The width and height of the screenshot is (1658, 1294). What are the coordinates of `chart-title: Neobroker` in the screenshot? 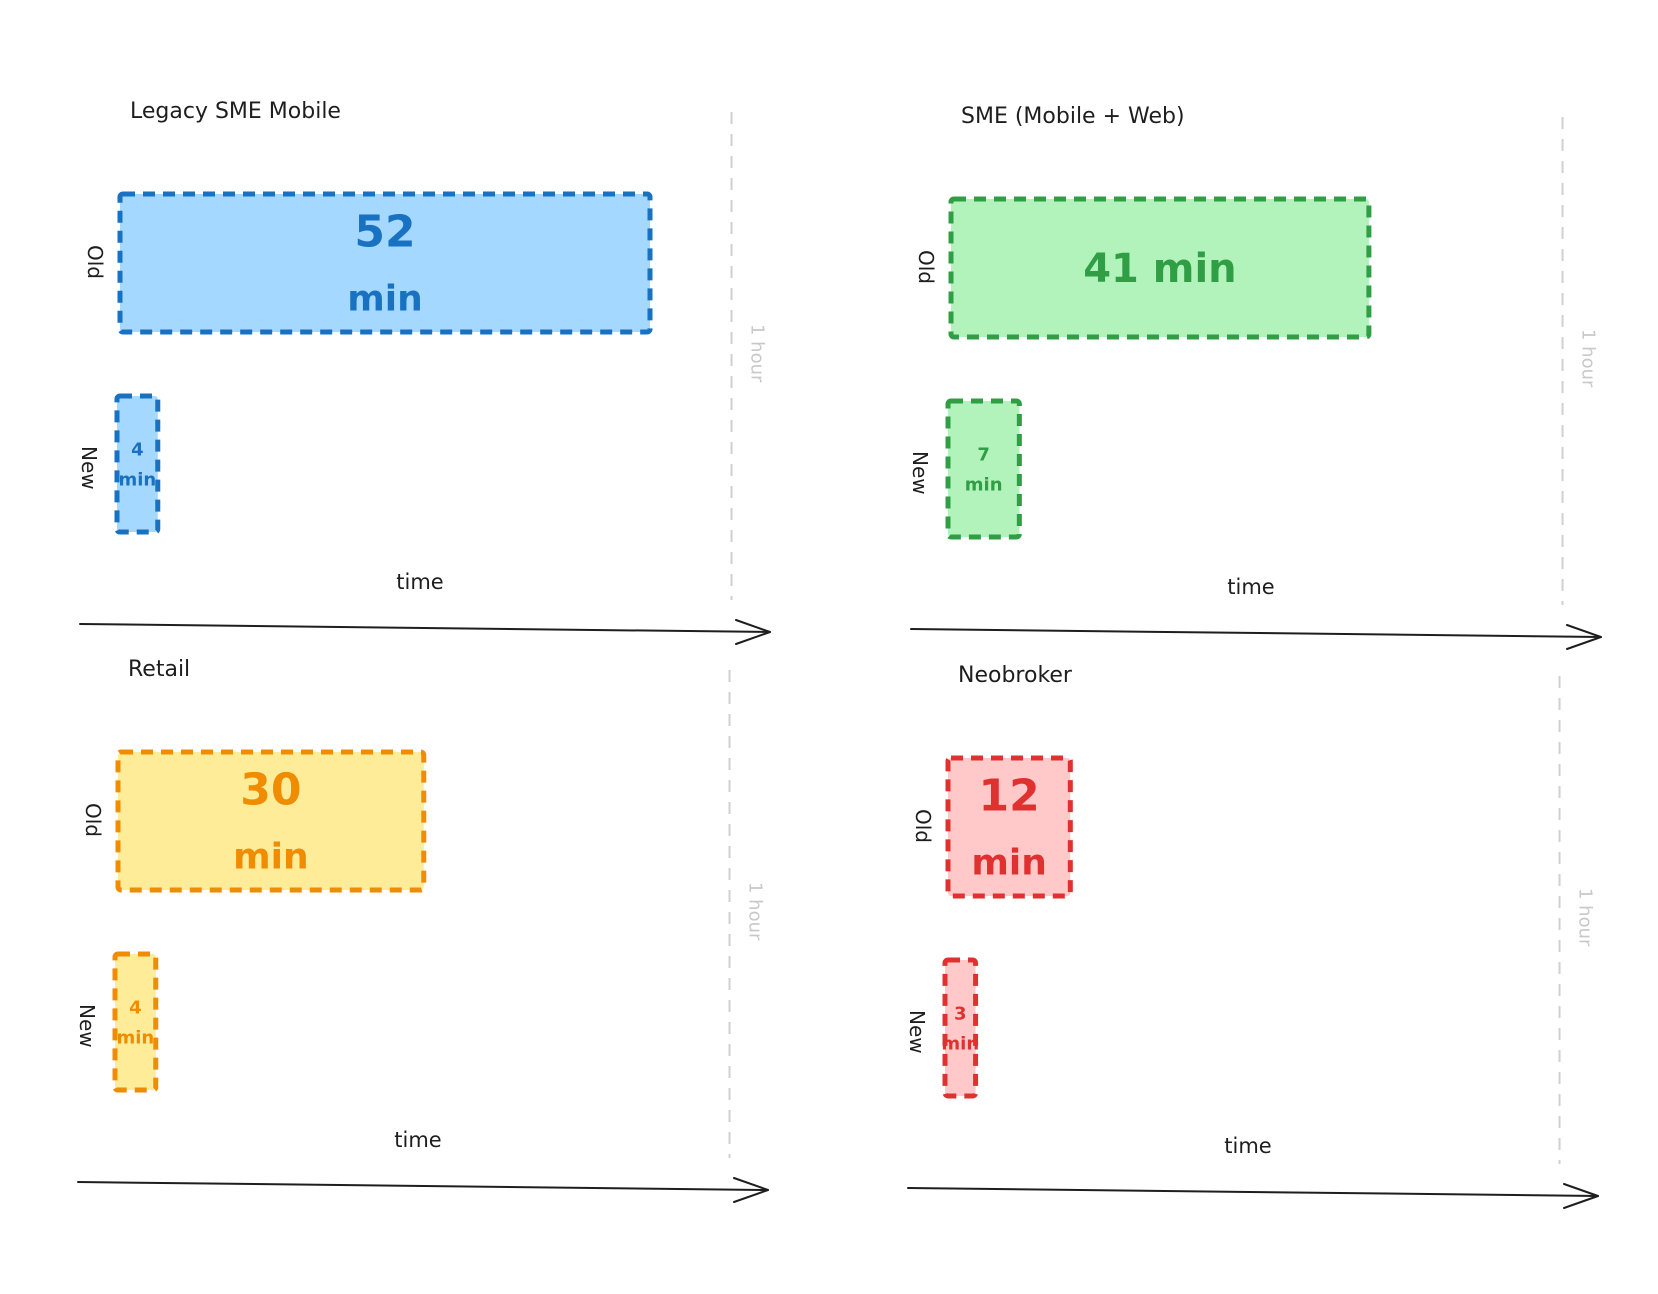 It's located at (1015, 675).